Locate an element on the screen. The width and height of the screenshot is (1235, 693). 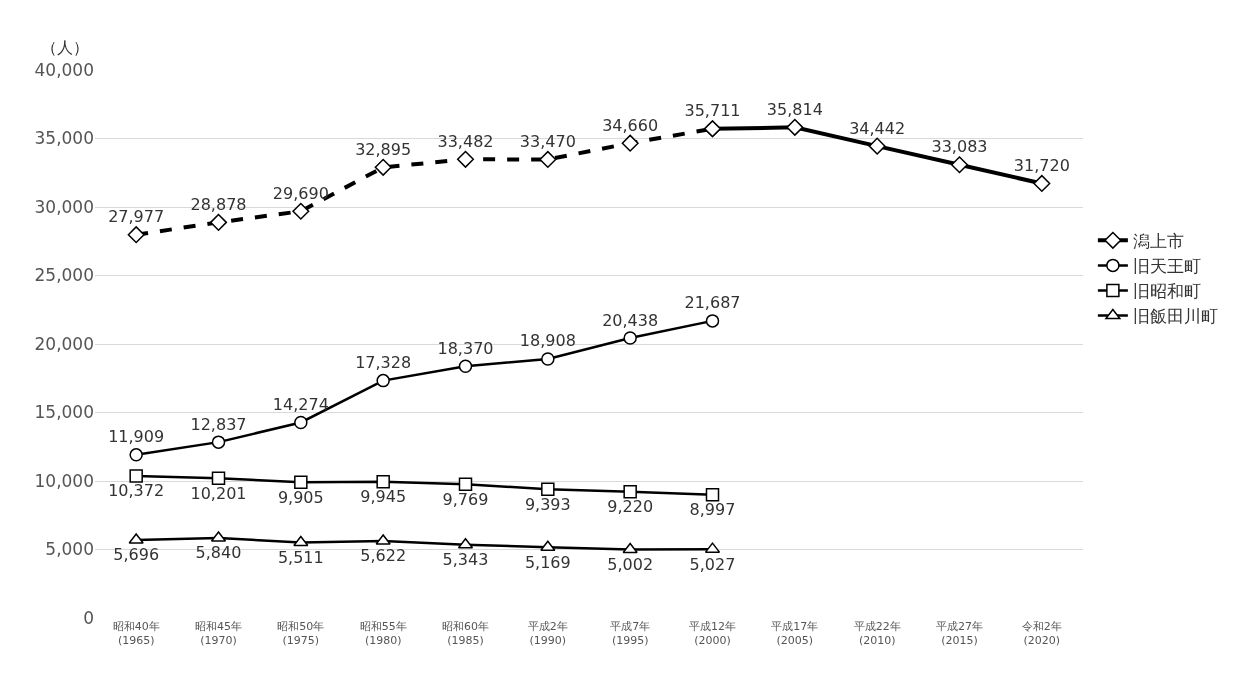
data-label: 5,840 is located at coordinates (218, 553).